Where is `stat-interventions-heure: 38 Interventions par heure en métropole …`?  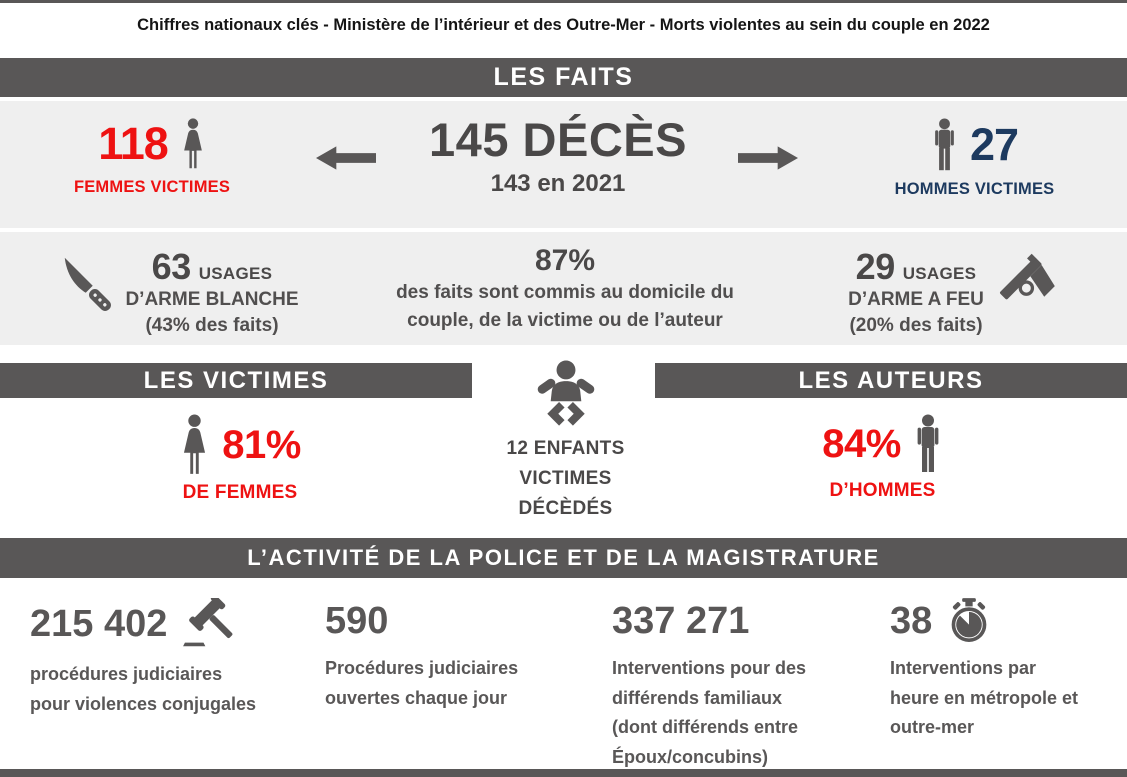
stat-interventions-heure: 38 Interventions par heure en métropole … is located at coordinates (1007, 670).